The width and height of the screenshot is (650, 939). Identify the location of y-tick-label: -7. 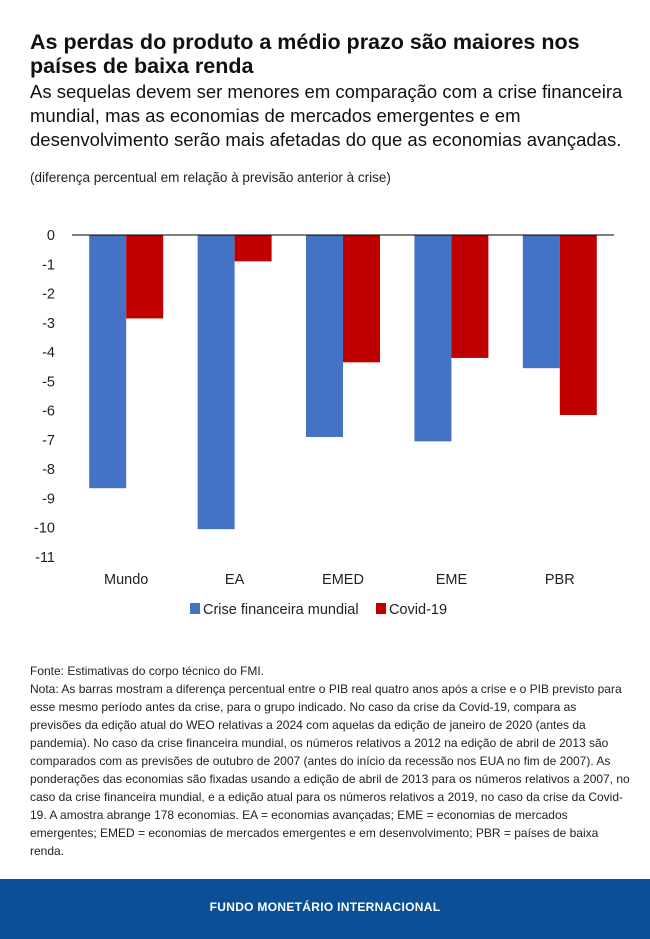
(48, 441).